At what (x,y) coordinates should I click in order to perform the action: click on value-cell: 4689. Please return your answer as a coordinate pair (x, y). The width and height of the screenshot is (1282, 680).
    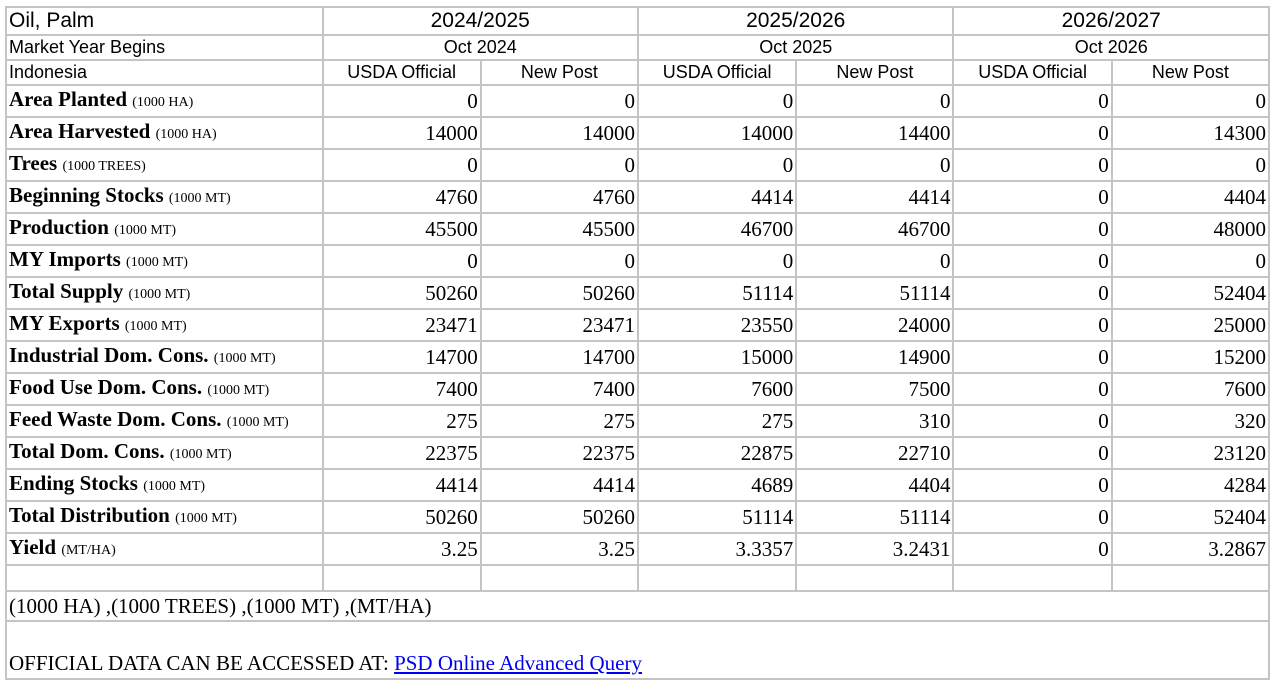
    Looking at the image, I should click on (717, 485).